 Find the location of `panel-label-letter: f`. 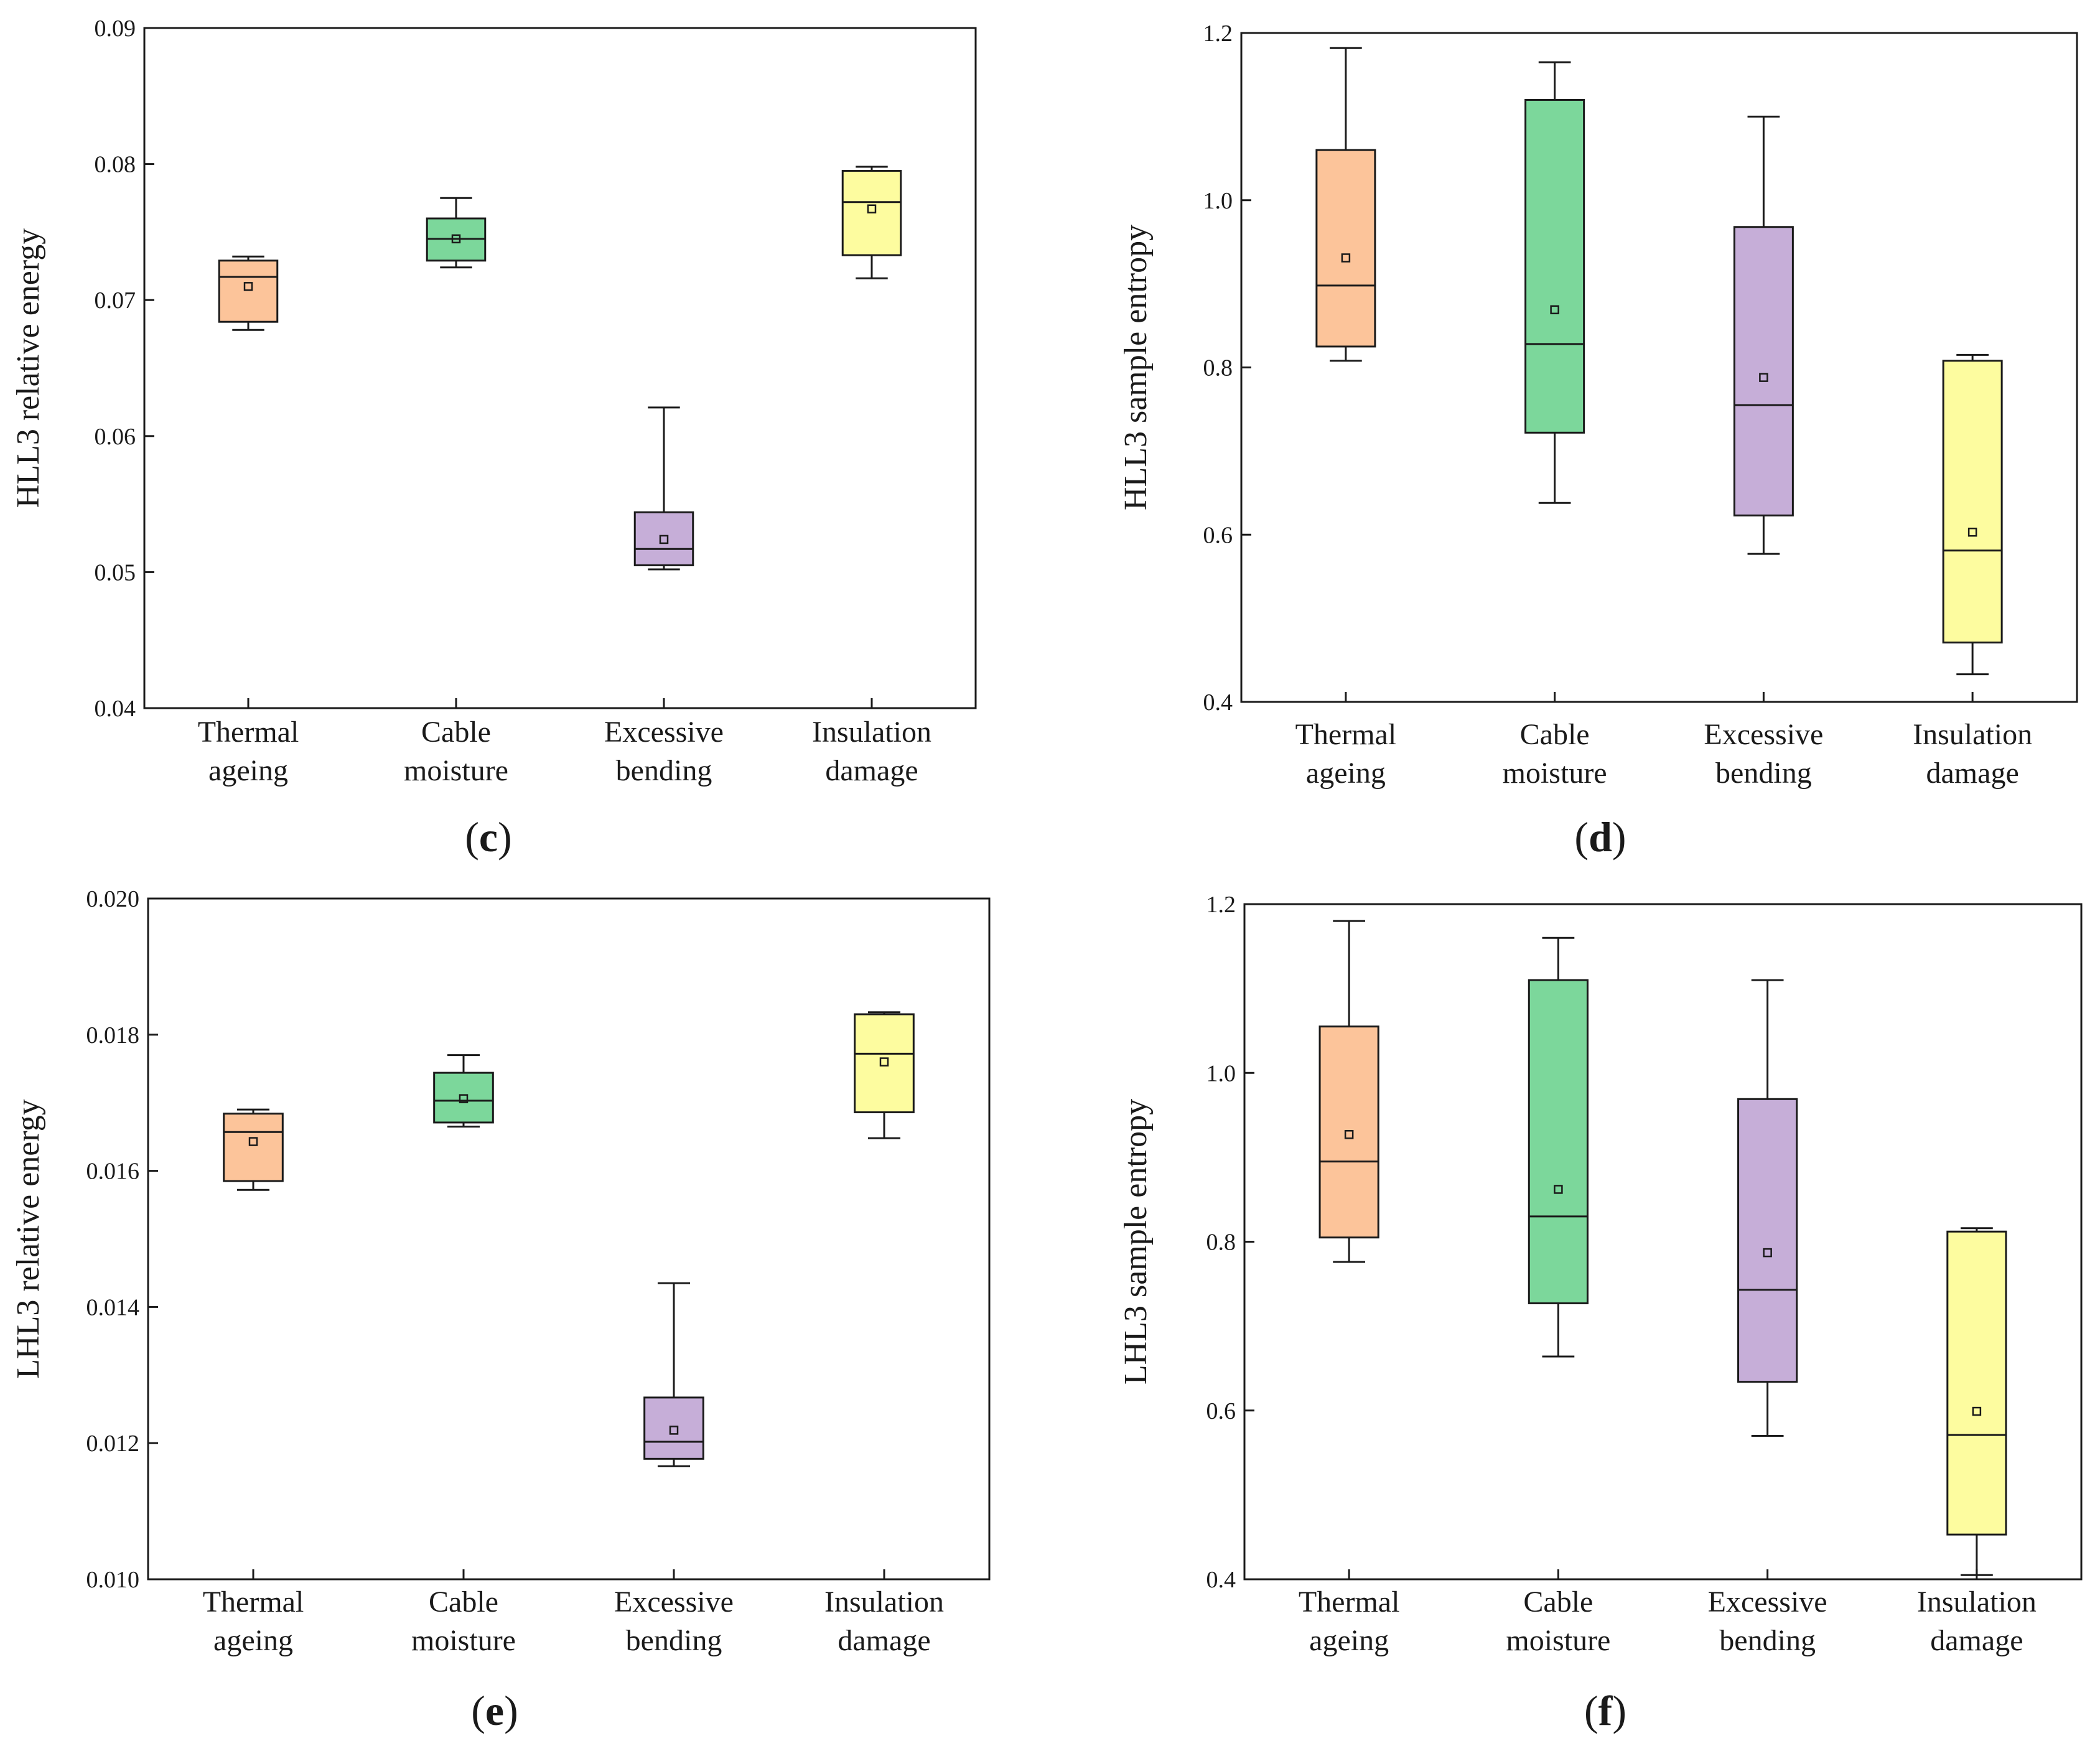

panel-label-letter: f is located at coordinates (1606, 1711).